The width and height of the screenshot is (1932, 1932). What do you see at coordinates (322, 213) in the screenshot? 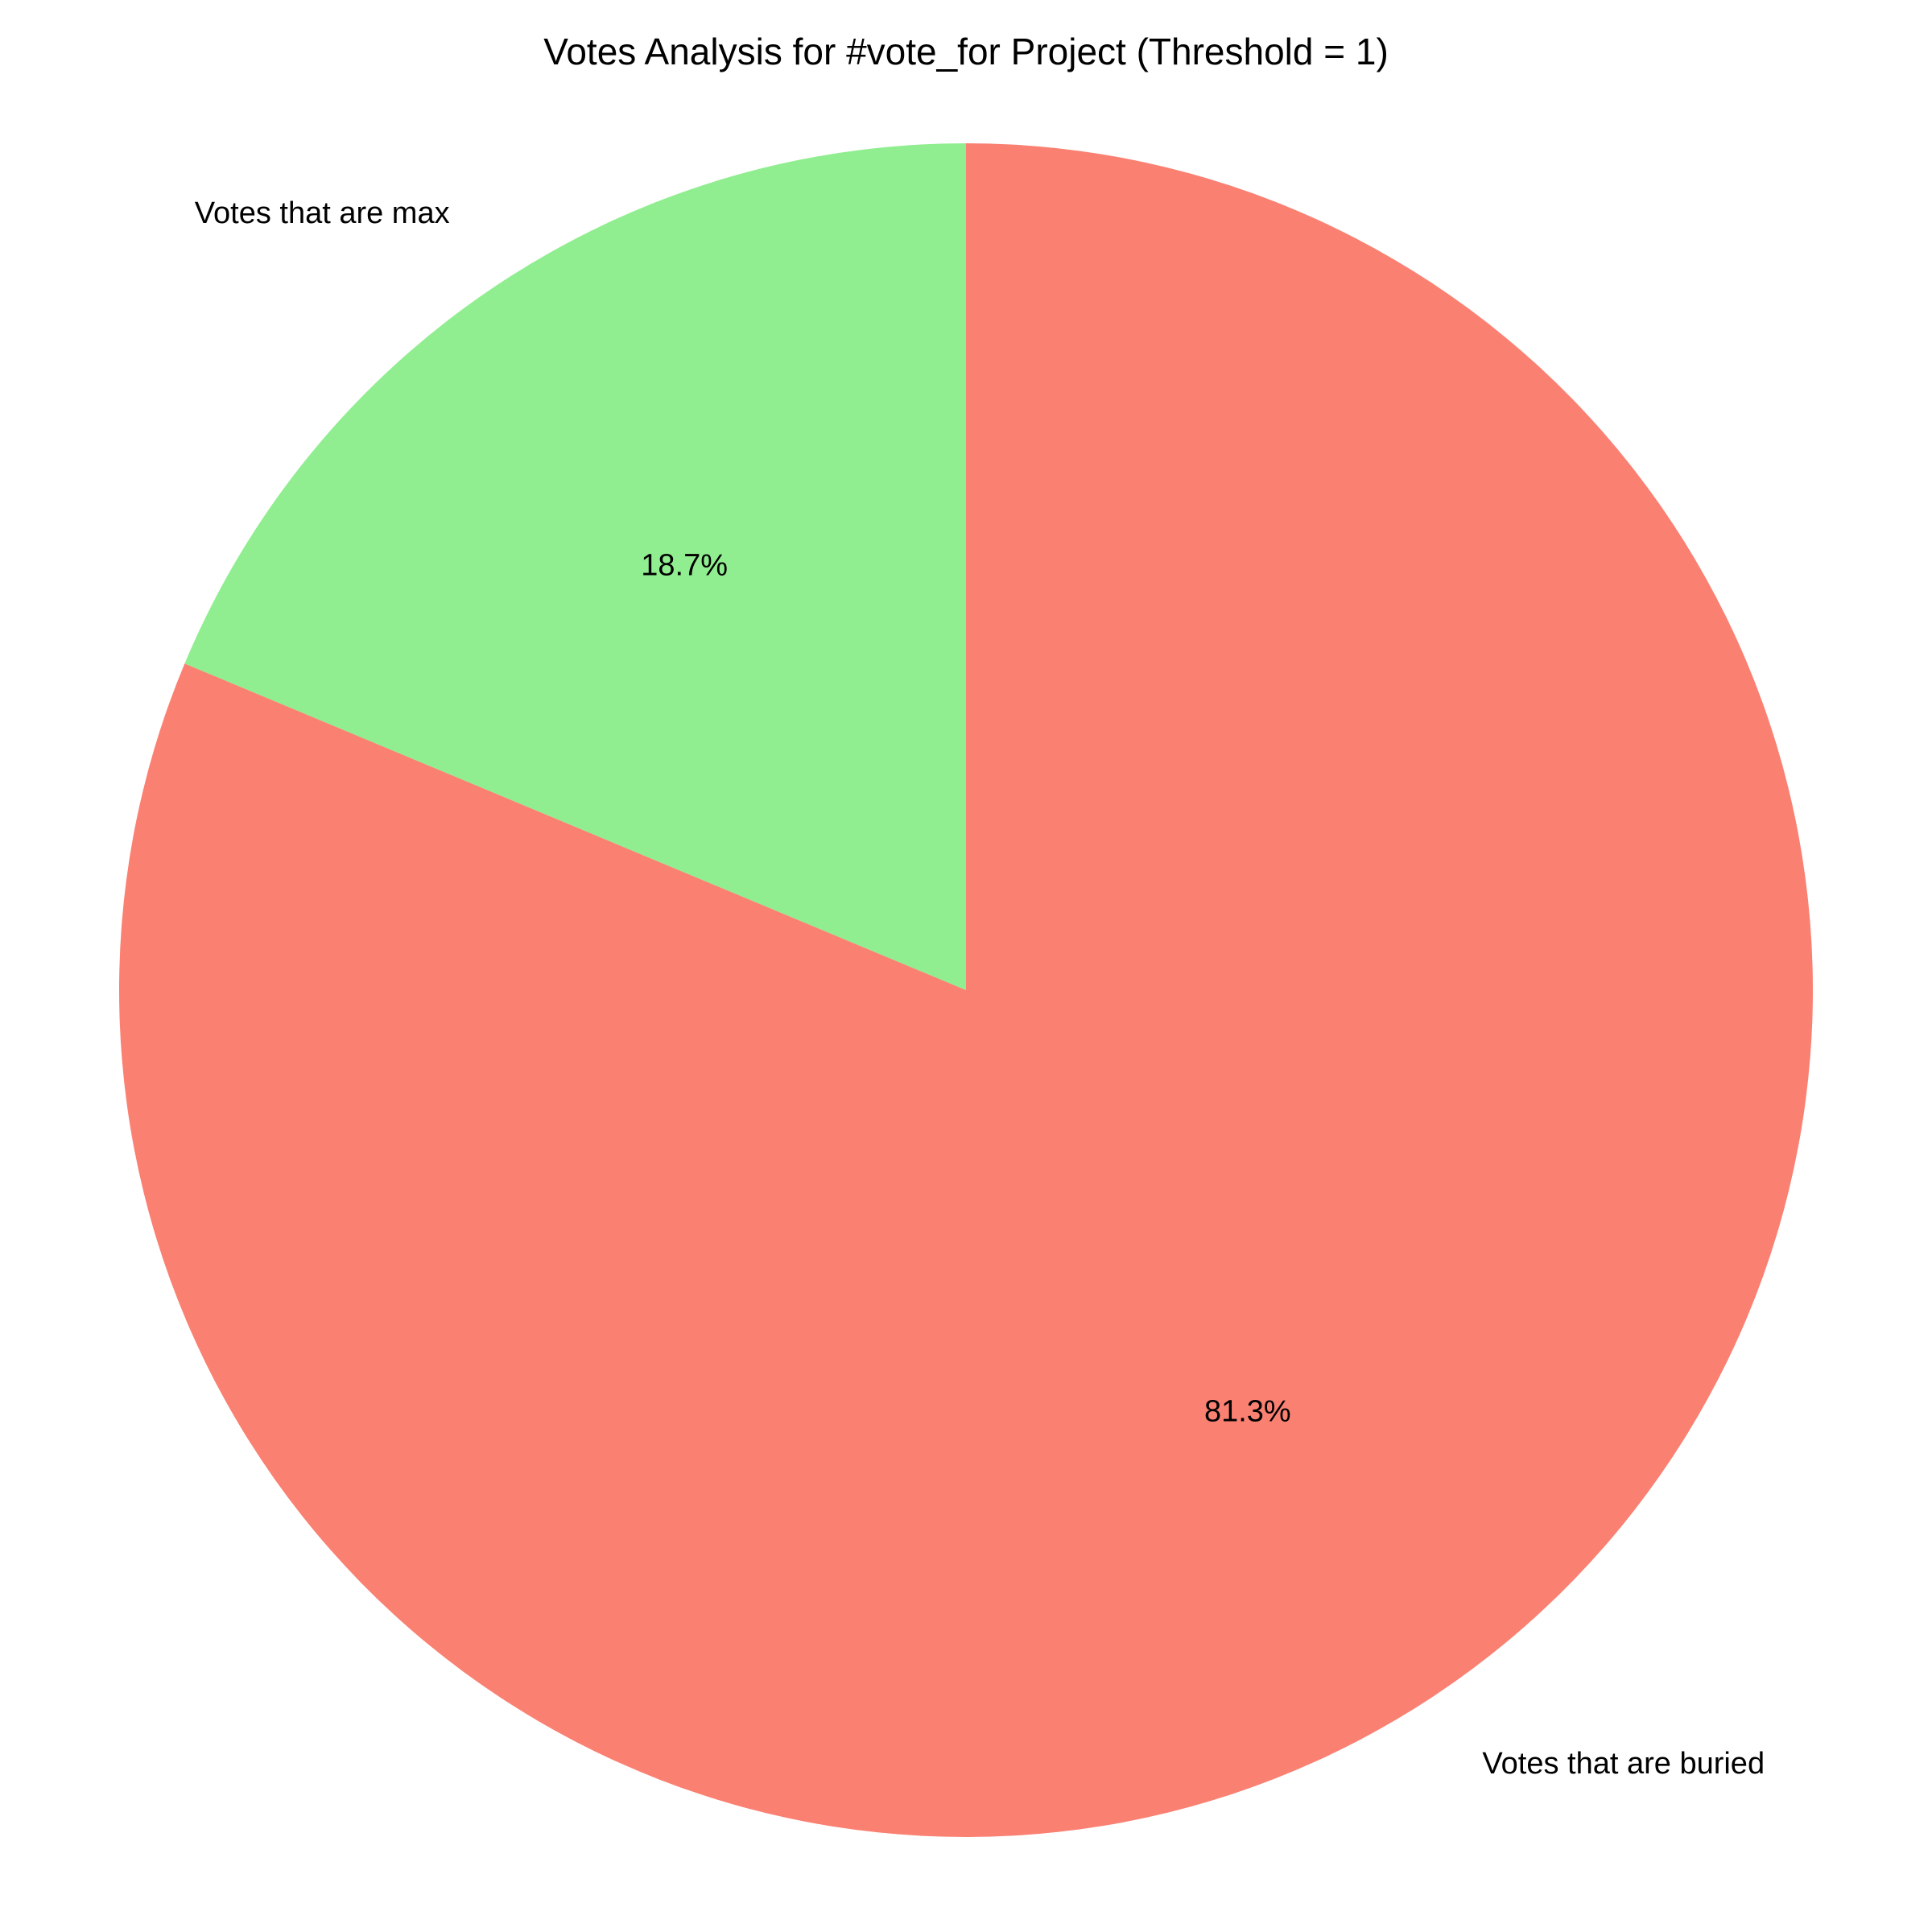
I see `slice-label-1: Votes that are max` at bounding box center [322, 213].